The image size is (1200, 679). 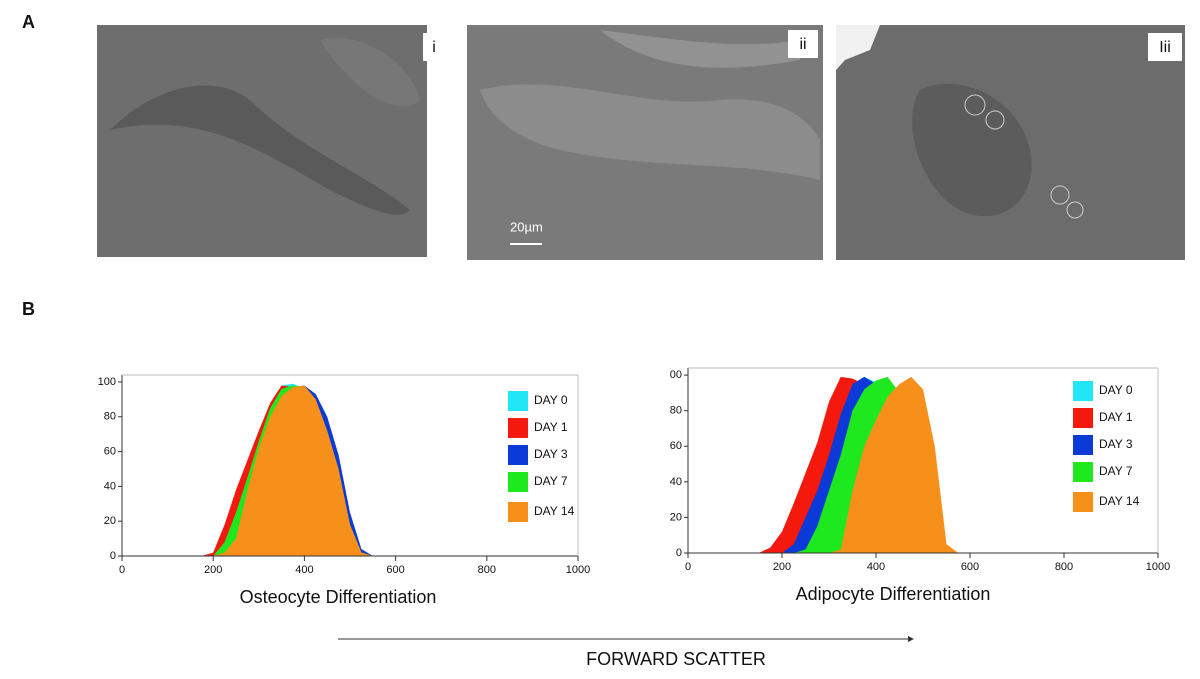 I want to click on sem-image: ii 20µm, so click(x=645, y=142).